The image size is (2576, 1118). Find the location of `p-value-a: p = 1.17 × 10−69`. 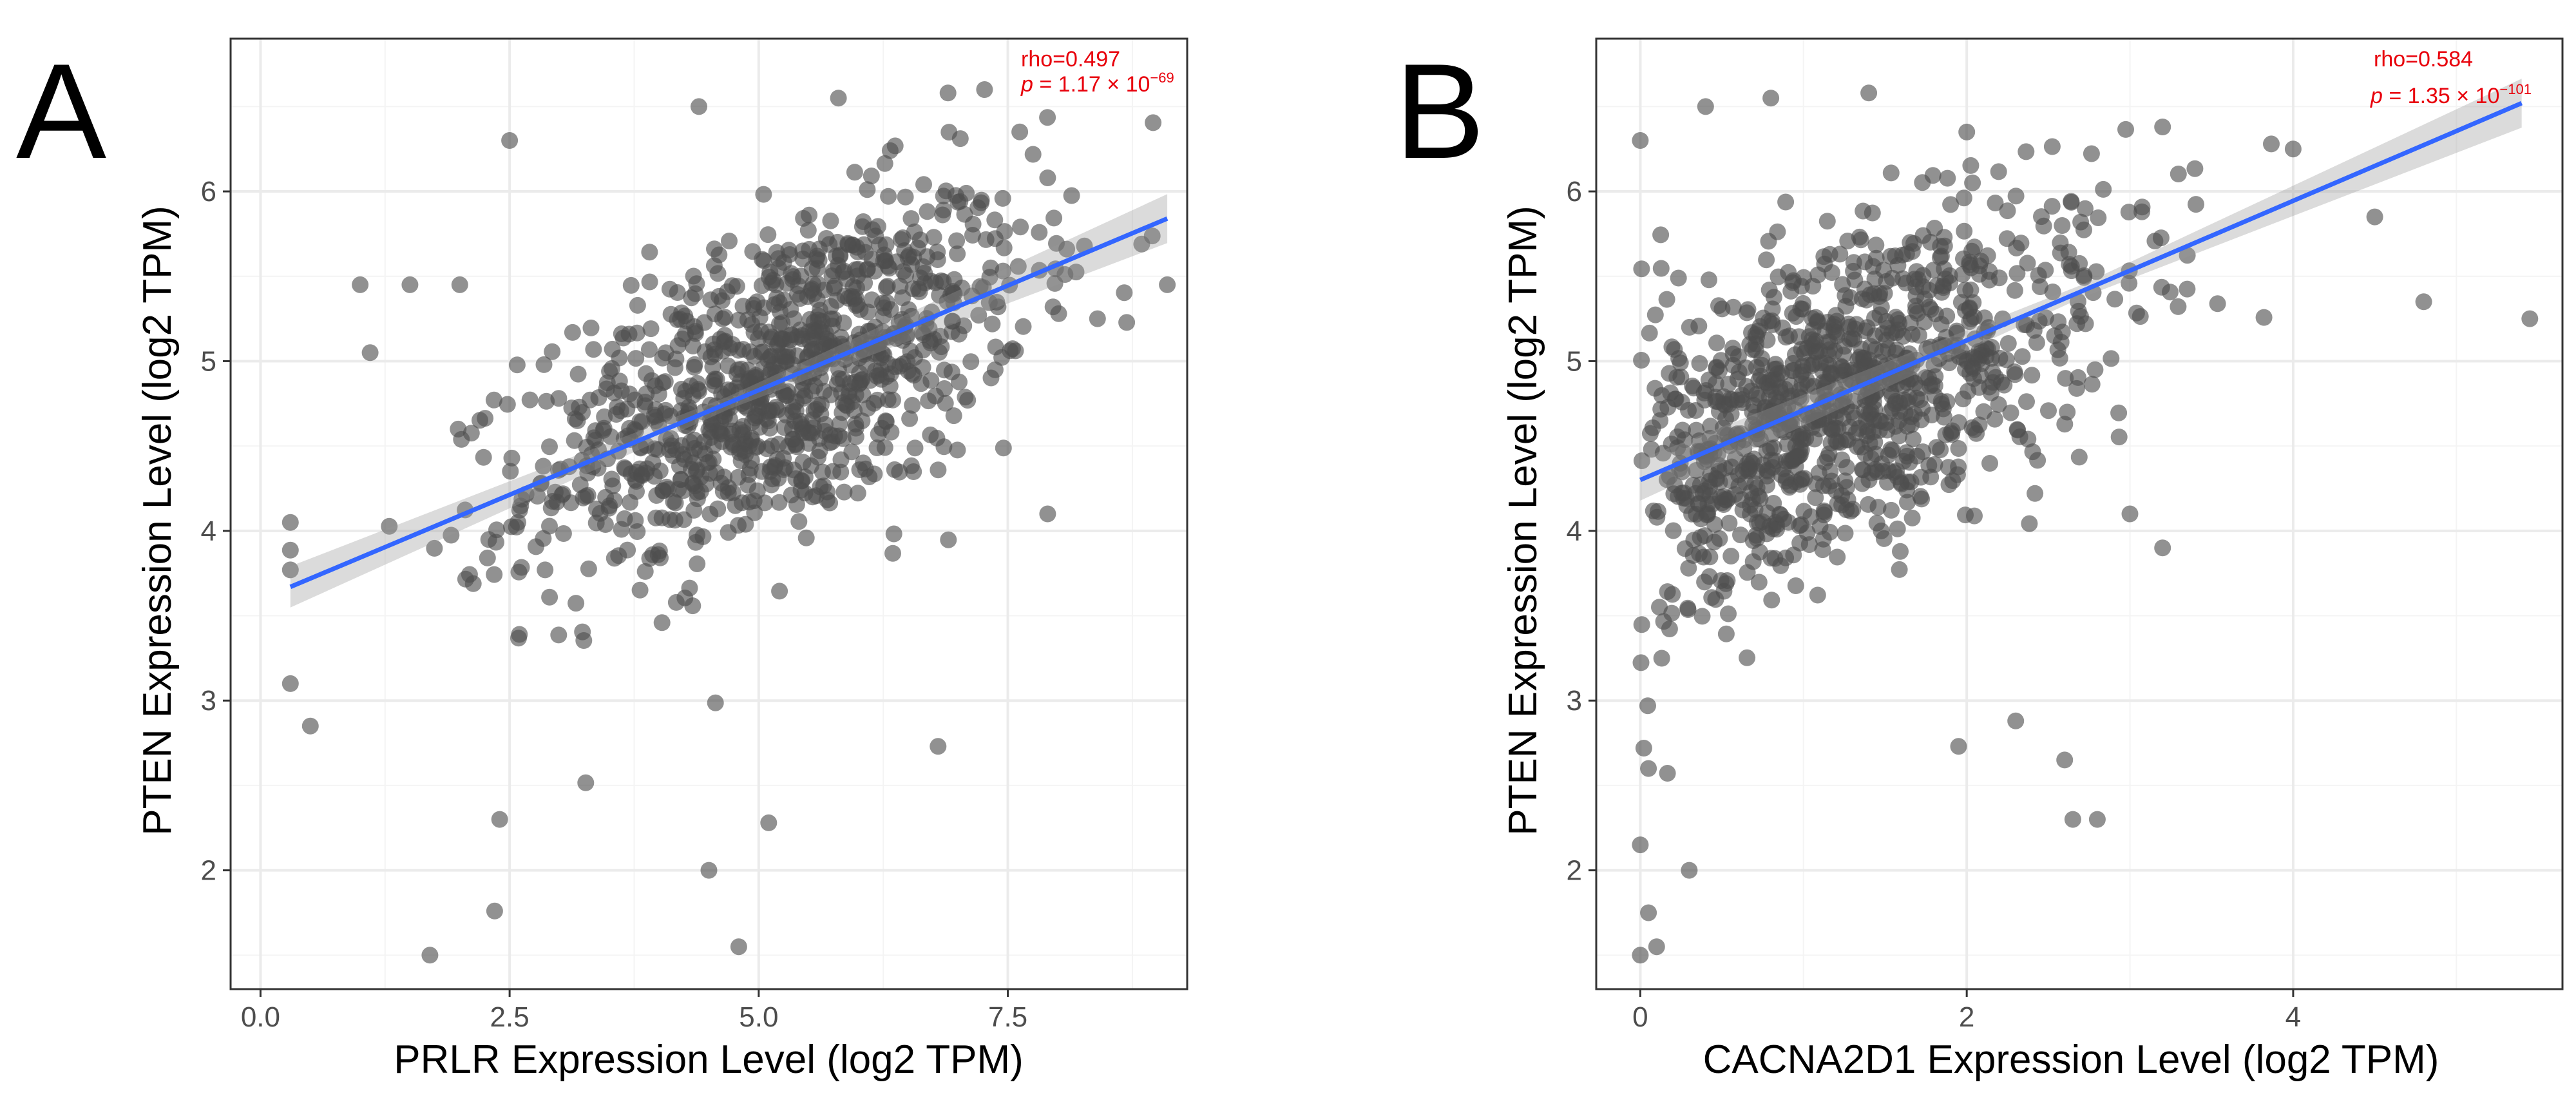

p-value-a: p = 1.17 × 10−69 is located at coordinates (1097, 83).